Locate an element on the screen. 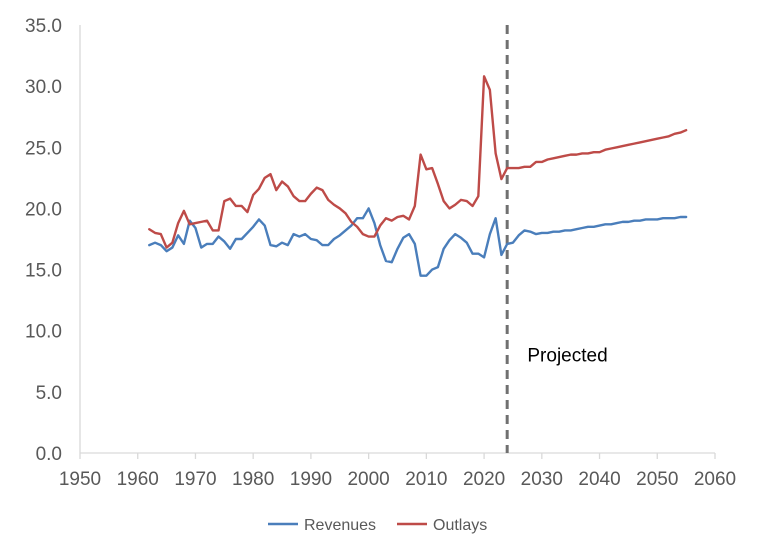  x-tick-label: 2050 is located at coordinates (657, 479).